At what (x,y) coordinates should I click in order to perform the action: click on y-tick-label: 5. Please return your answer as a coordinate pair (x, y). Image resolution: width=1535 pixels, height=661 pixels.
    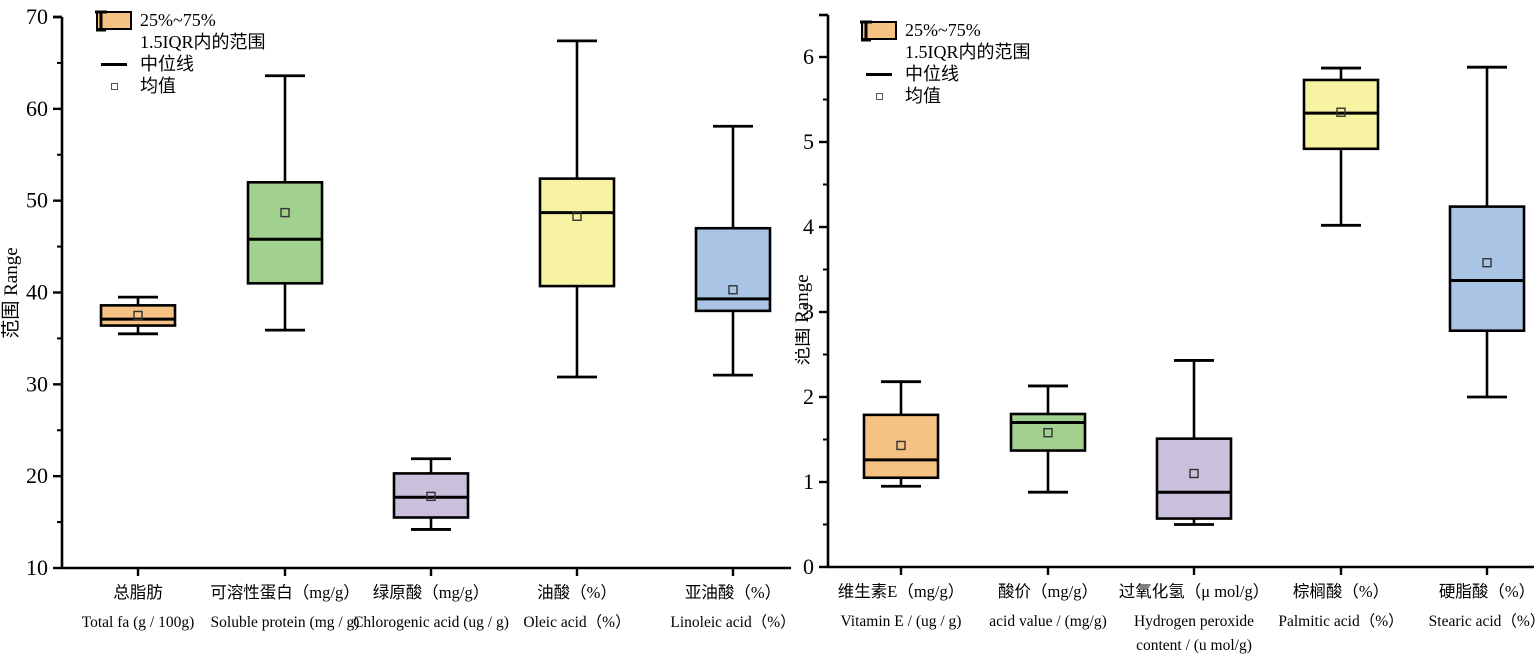
    Looking at the image, I should click on (808, 141).